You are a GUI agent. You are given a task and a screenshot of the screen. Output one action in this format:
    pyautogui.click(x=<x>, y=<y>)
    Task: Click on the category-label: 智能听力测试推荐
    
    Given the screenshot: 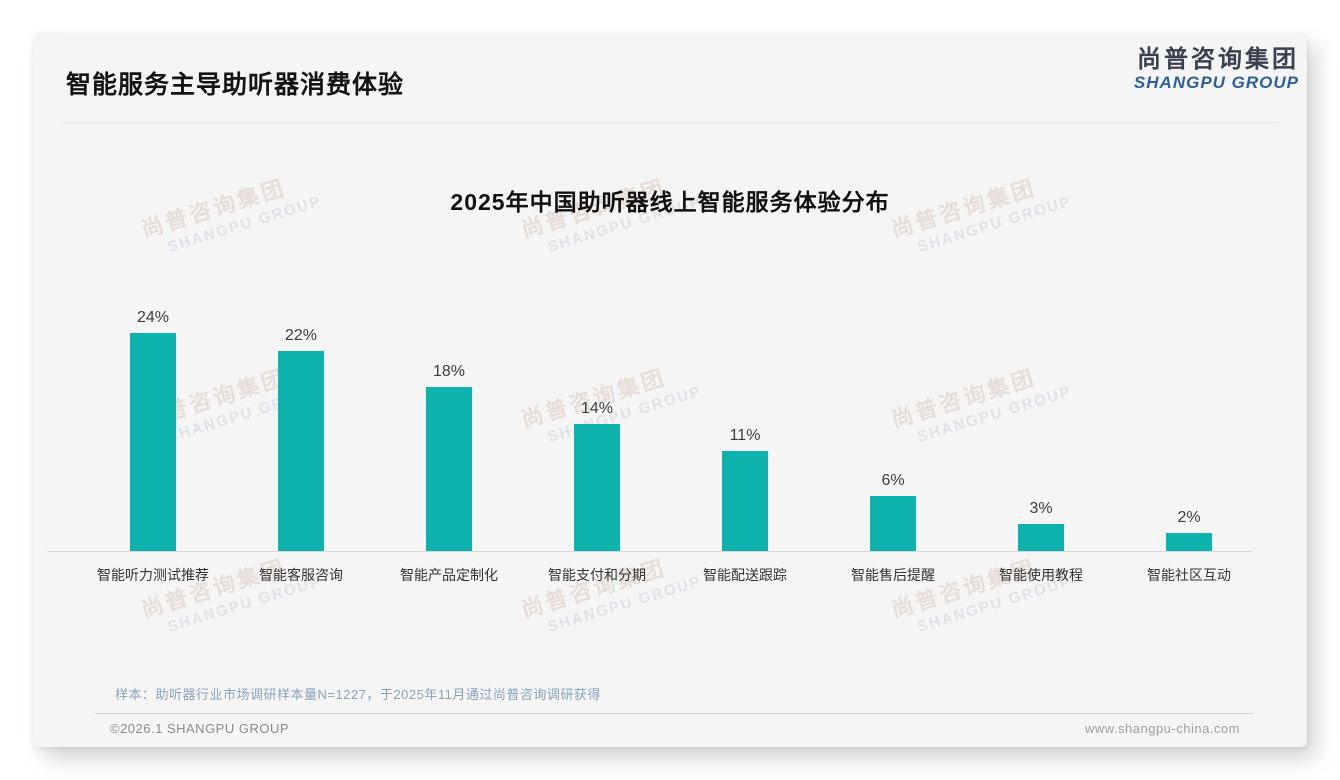 What is the action you would take?
    pyautogui.click(x=153, y=575)
    